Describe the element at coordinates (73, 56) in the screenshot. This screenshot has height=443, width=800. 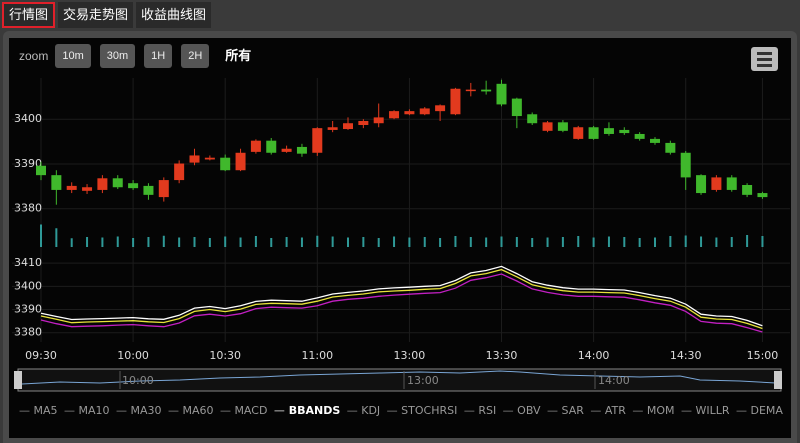
I see `zoom-button: 10m` at that location.